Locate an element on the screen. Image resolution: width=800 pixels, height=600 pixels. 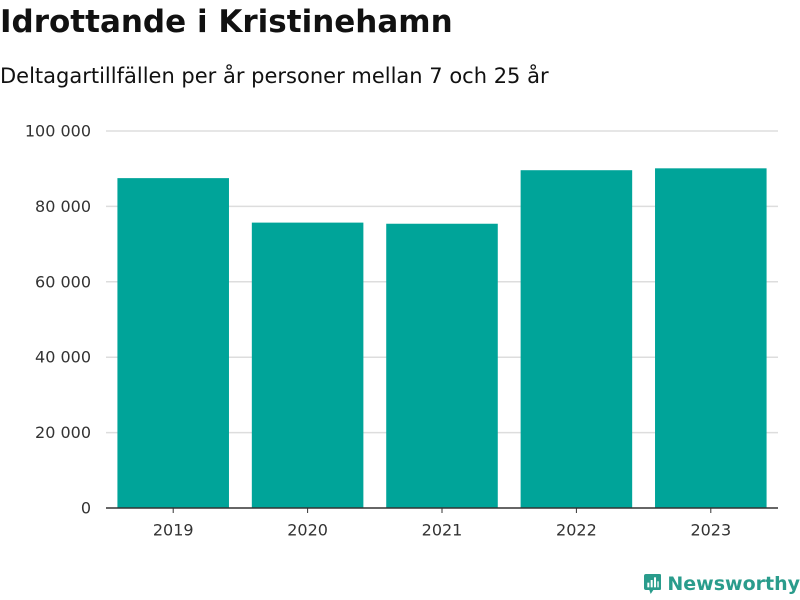
x-axis-ticks: 2019 2020 2021 2022 2023 is located at coordinates (442, 524).